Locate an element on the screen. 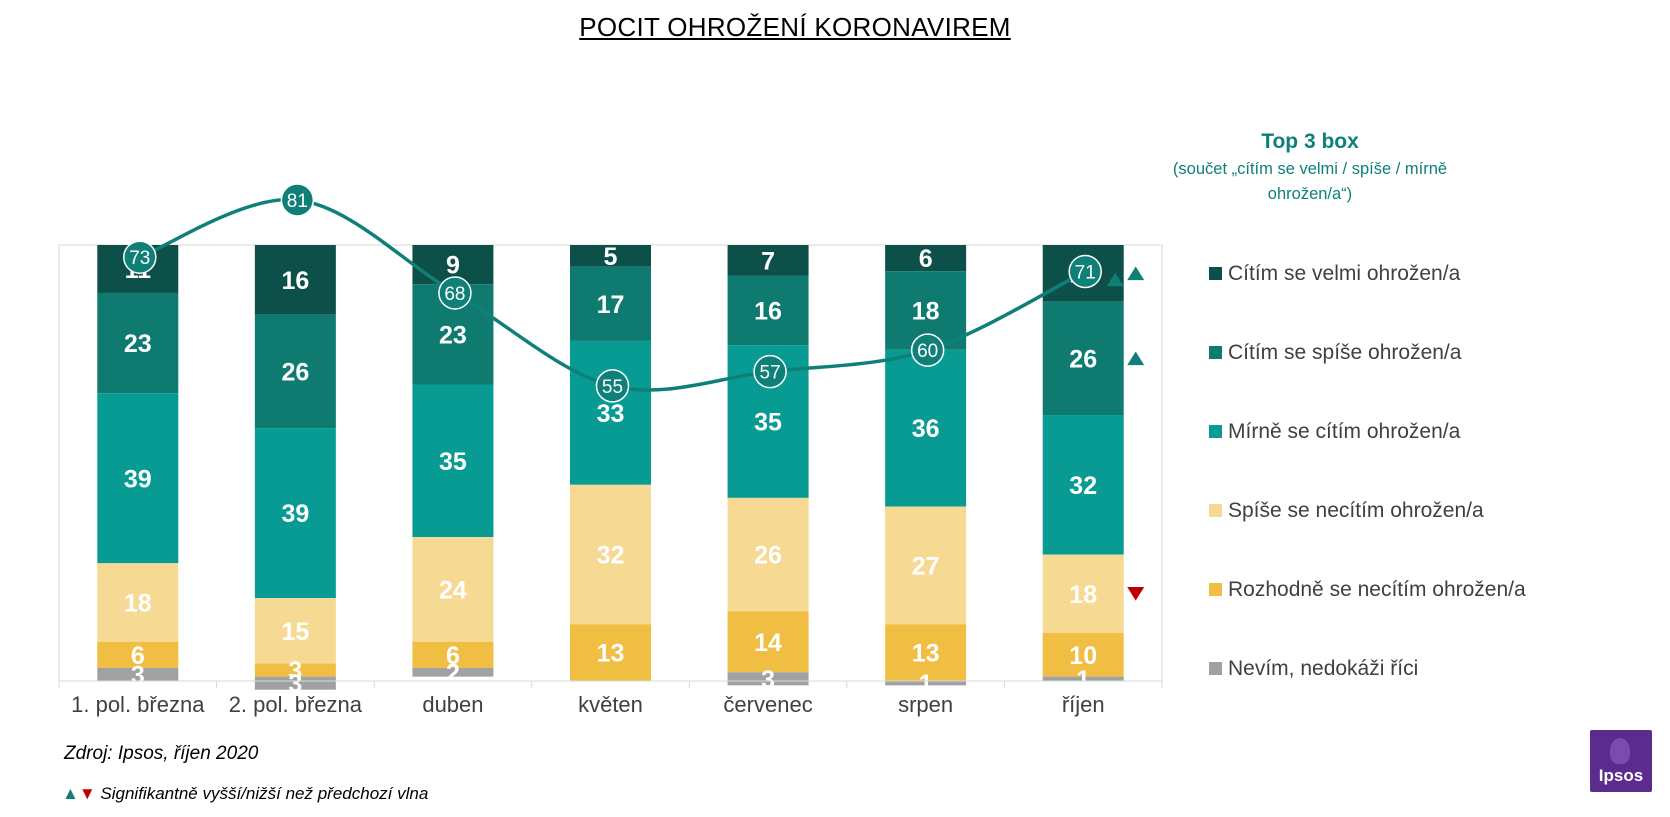  top3-box-label: 68 is located at coordinates (454, 294).